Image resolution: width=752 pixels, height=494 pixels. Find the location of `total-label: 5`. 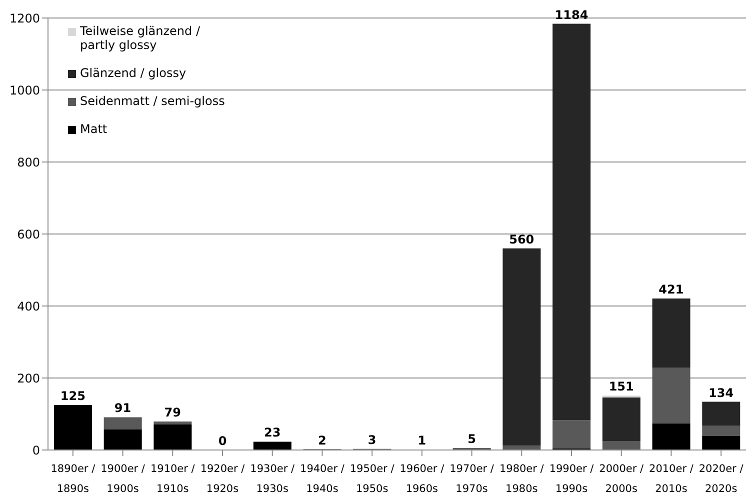

total-label: 5 is located at coordinates (472, 439).